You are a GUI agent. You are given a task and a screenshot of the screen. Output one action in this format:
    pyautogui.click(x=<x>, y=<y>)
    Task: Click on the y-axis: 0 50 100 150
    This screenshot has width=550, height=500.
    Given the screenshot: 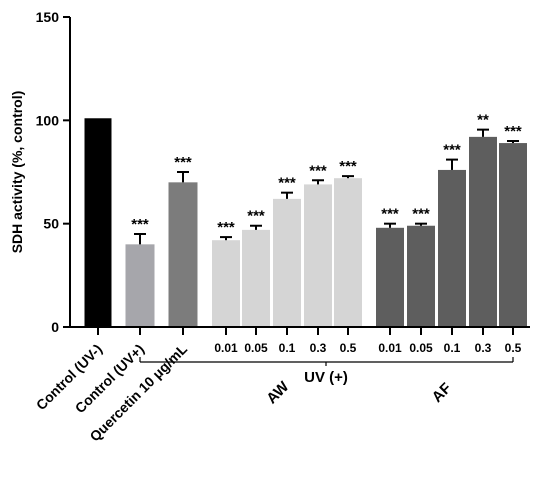 What is the action you would take?
    pyautogui.click(x=53, y=172)
    